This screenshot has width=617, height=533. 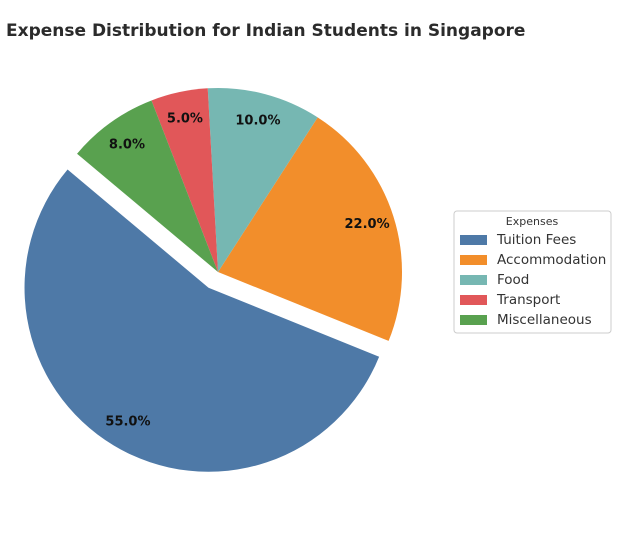 What do you see at coordinates (532, 221) in the screenshot?
I see `legend-title: Expenses` at bounding box center [532, 221].